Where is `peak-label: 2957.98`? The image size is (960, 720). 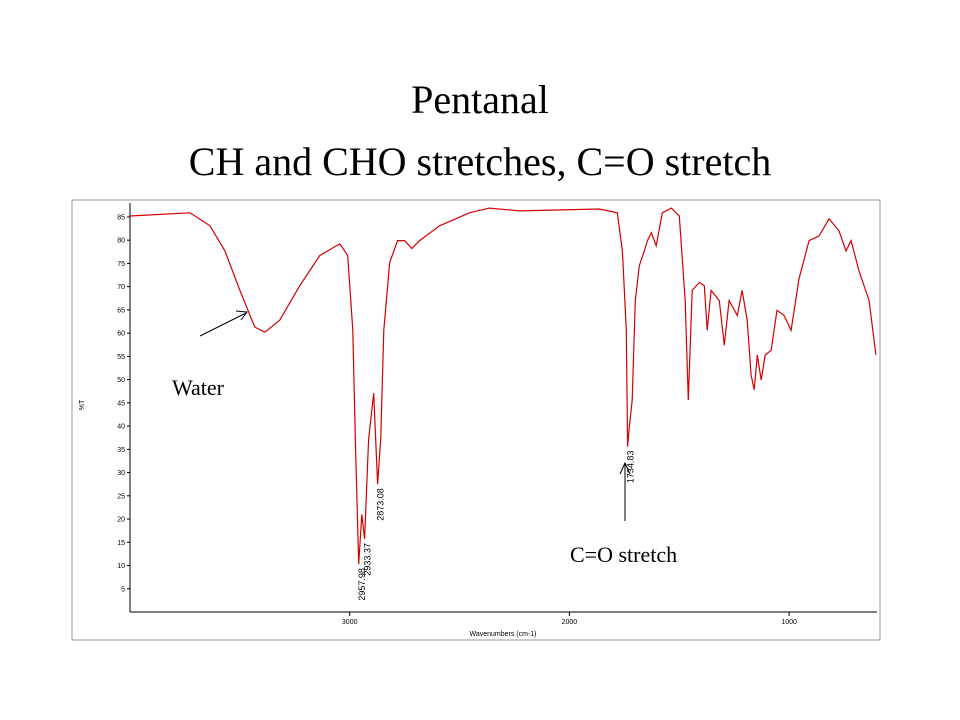
peak-label: 2957.98 is located at coordinates (362, 584).